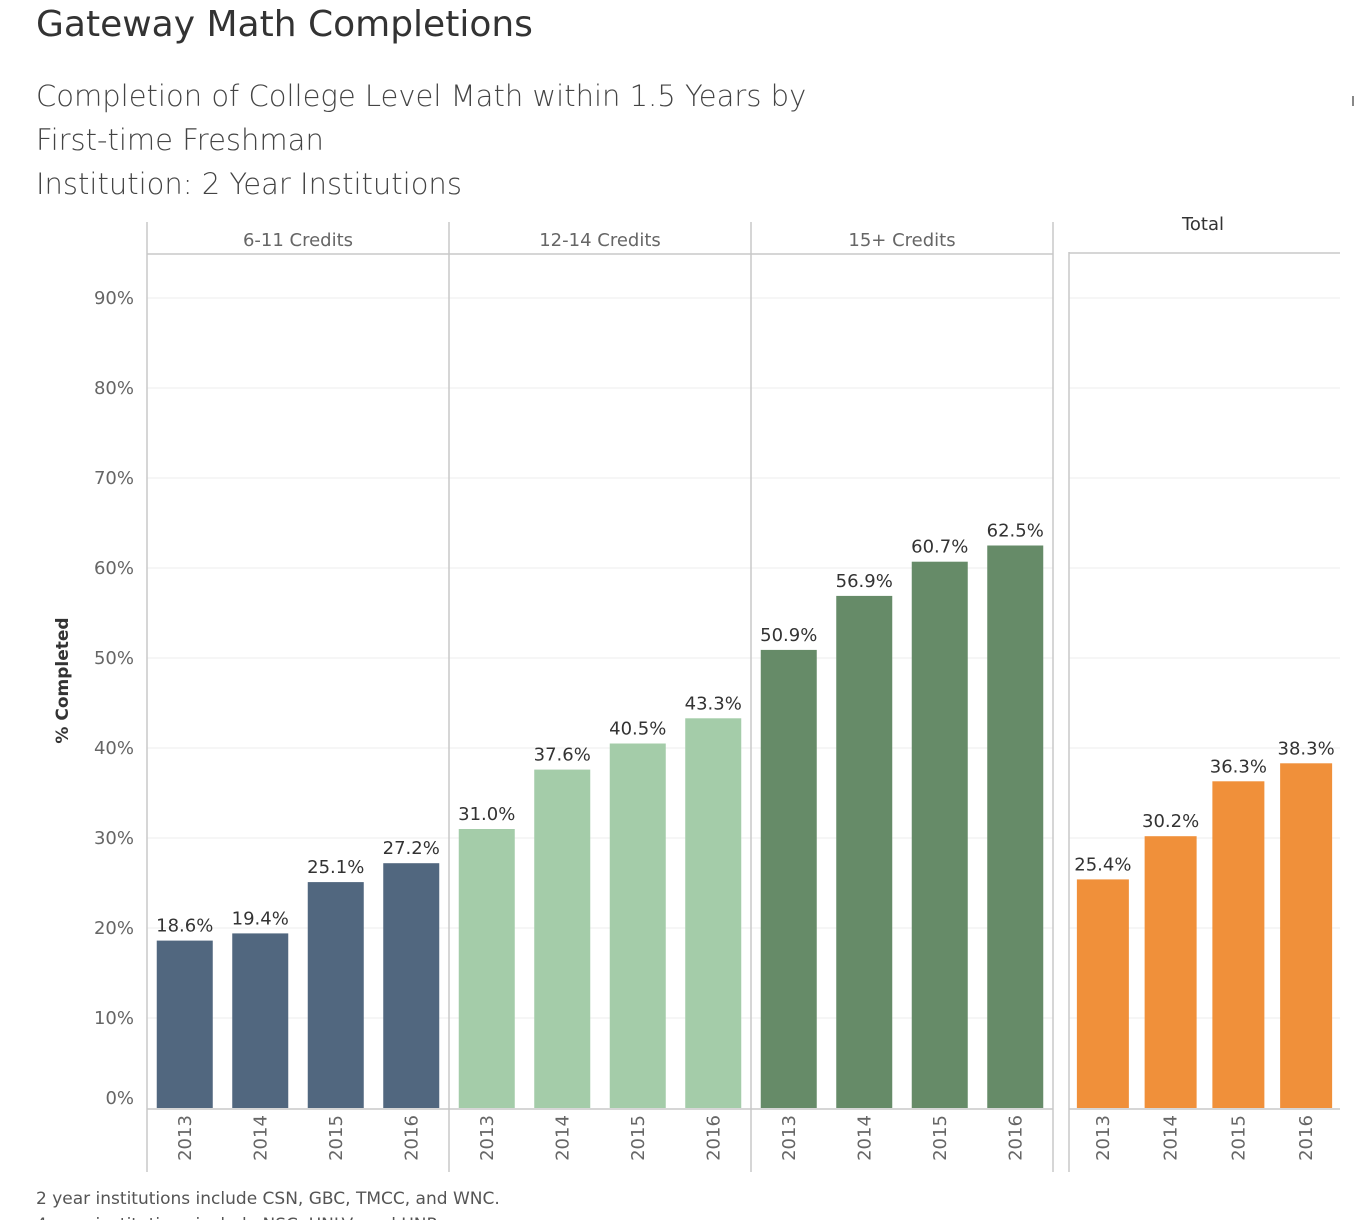 The image size is (1356, 1220). I want to click on bar-value-label: 60.7%, so click(939, 547).